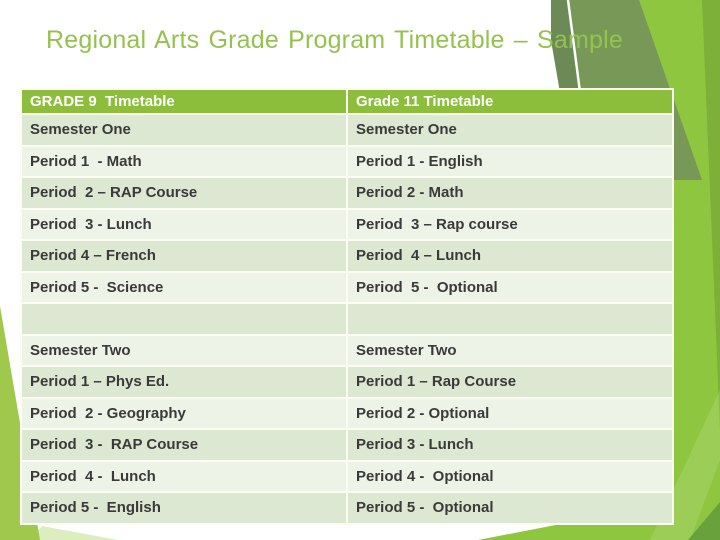 The height and width of the screenshot is (540, 720). What do you see at coordinates (347, 413) in the screenshot?
I see `table-row: Period 2 - Geography Period 2 - Optional` at bounding box center [347, 413].